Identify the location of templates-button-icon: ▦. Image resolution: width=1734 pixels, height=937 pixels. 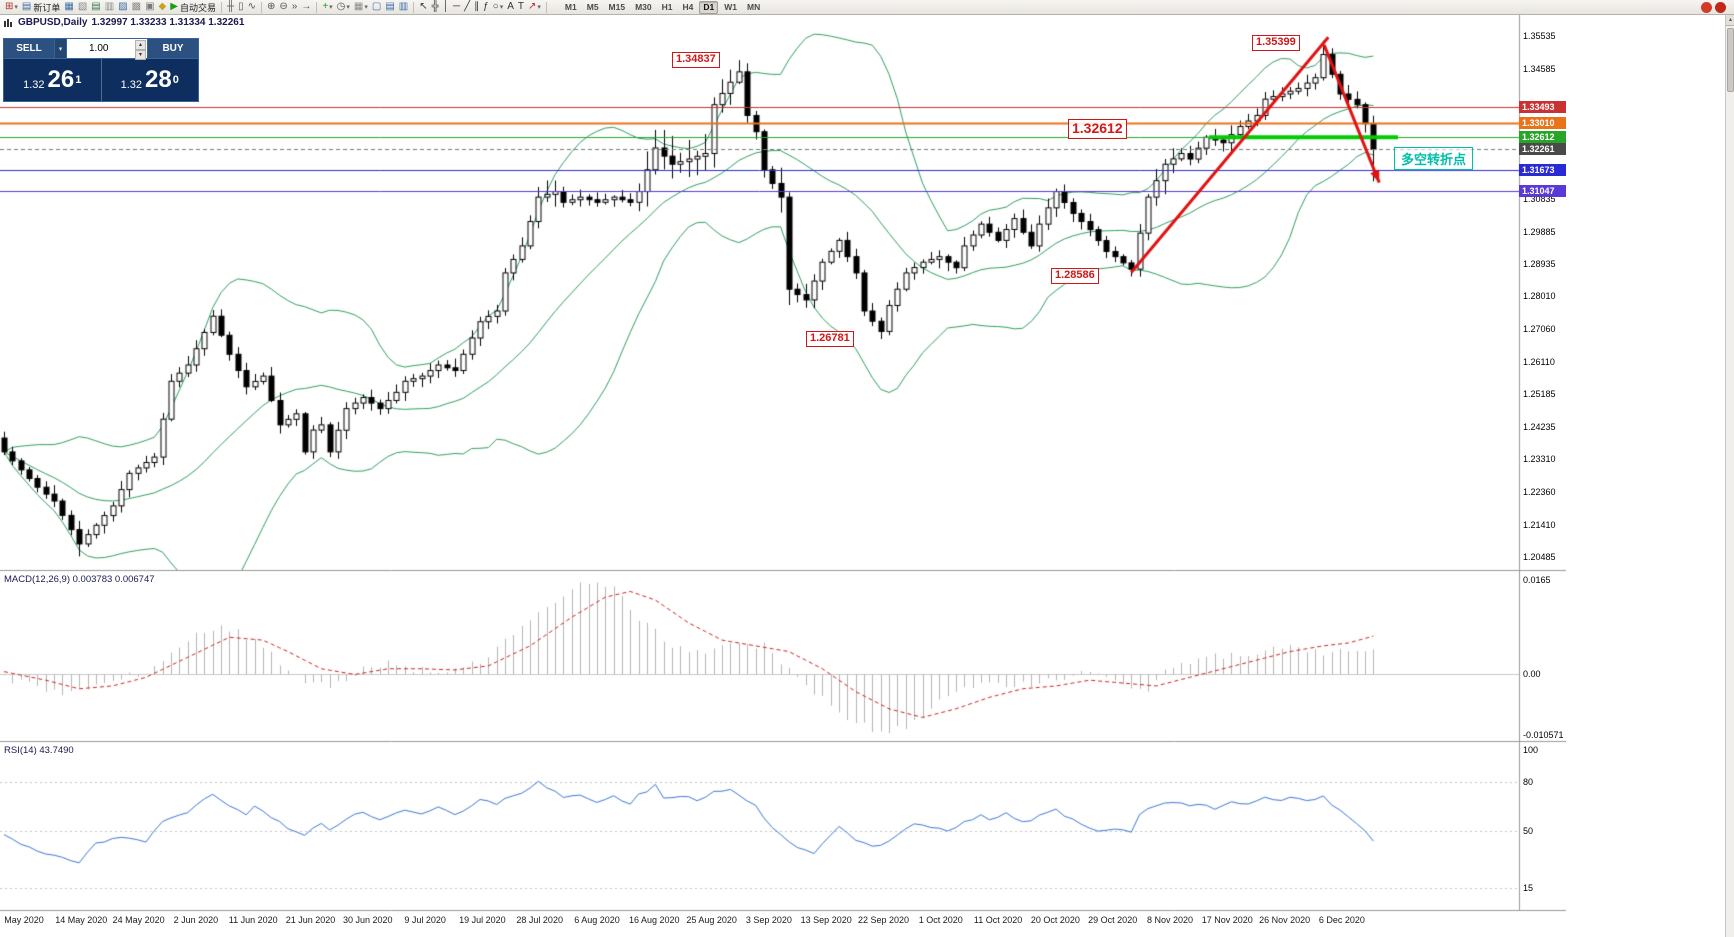
(358, 6).